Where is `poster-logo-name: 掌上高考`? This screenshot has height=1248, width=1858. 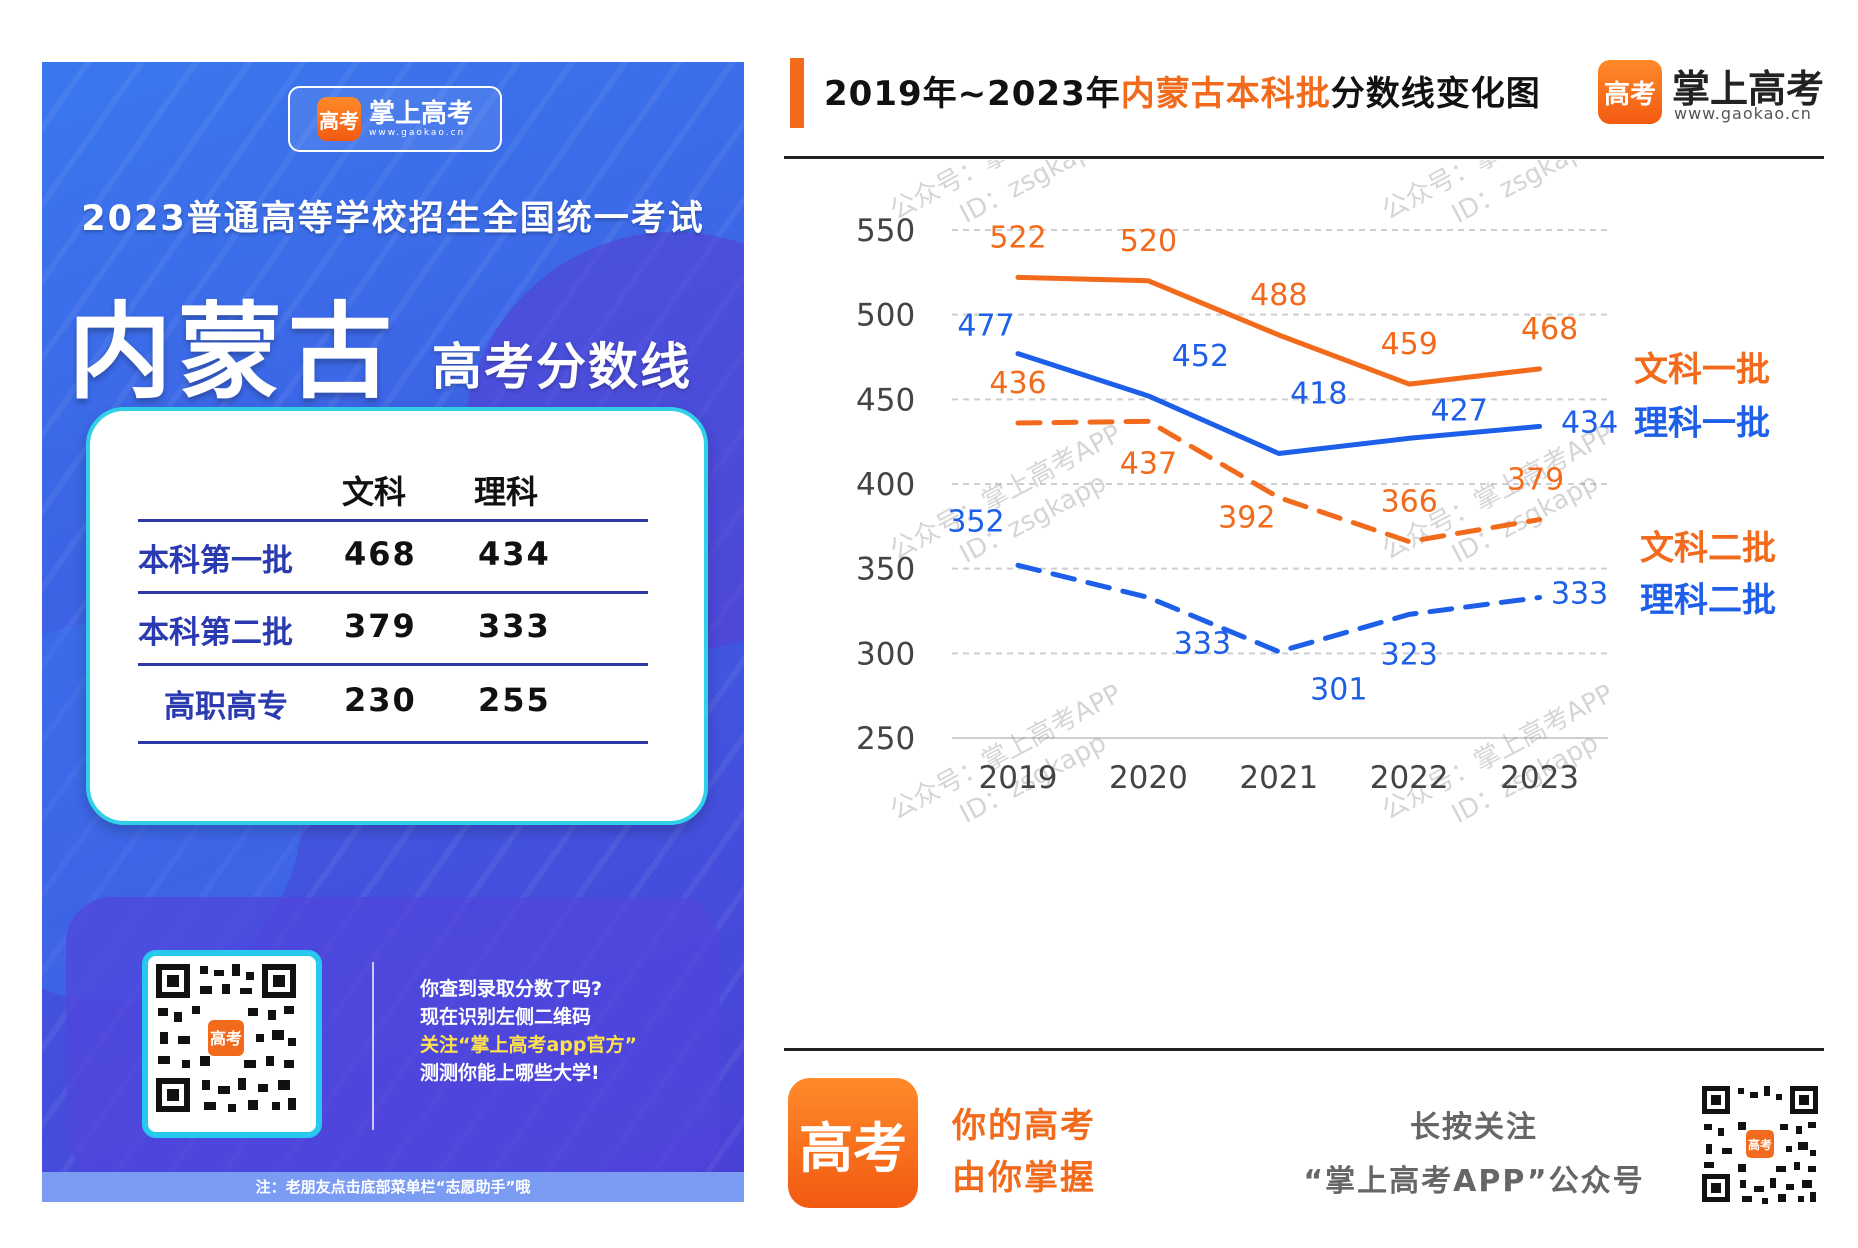
poster-logo-name: 掌上高考 is located at coordinates (420, 114).